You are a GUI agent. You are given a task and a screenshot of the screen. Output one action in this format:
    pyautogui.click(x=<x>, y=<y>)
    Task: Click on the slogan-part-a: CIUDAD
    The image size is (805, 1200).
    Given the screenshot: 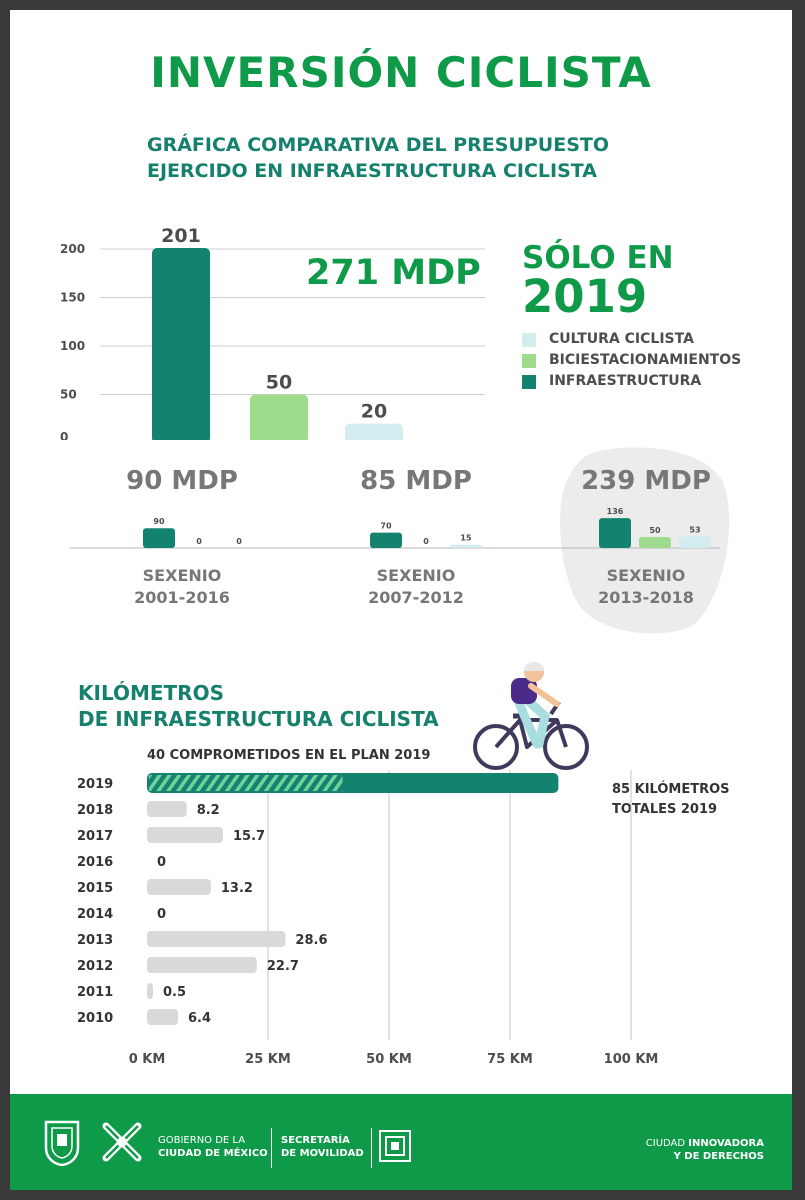 What is the action you would take?
    pyautogui.click(x=667, y=1143)
    